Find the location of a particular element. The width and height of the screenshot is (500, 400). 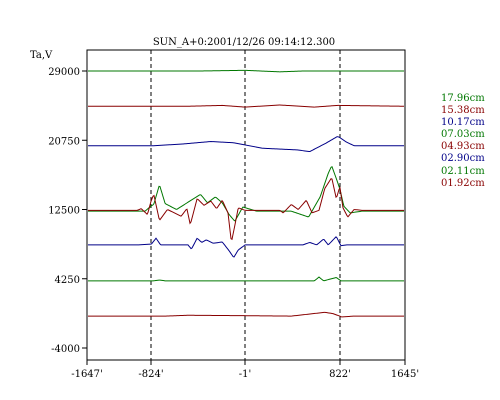

legend-item: 02.11cm is located at coordinates (463, 171).